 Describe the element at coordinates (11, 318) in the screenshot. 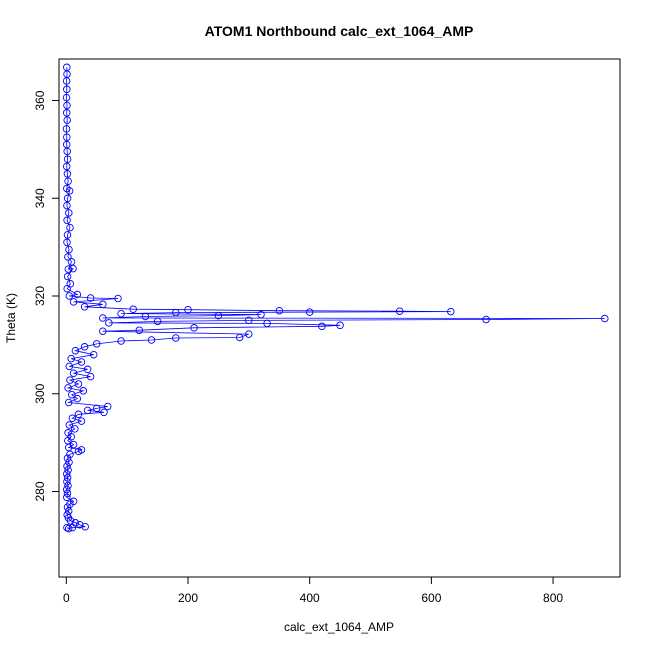

I see `y-axis-label: Theta (K)` at that location.